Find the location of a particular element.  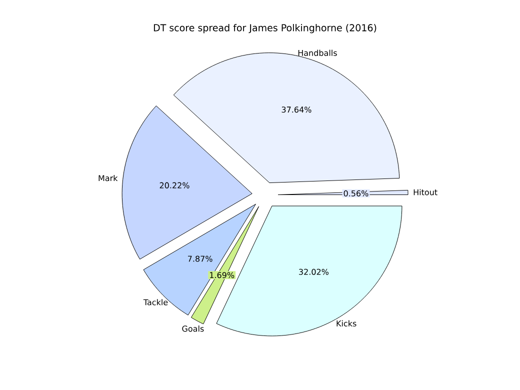

slice-label: Handballs is located at coordinates (317, 53).